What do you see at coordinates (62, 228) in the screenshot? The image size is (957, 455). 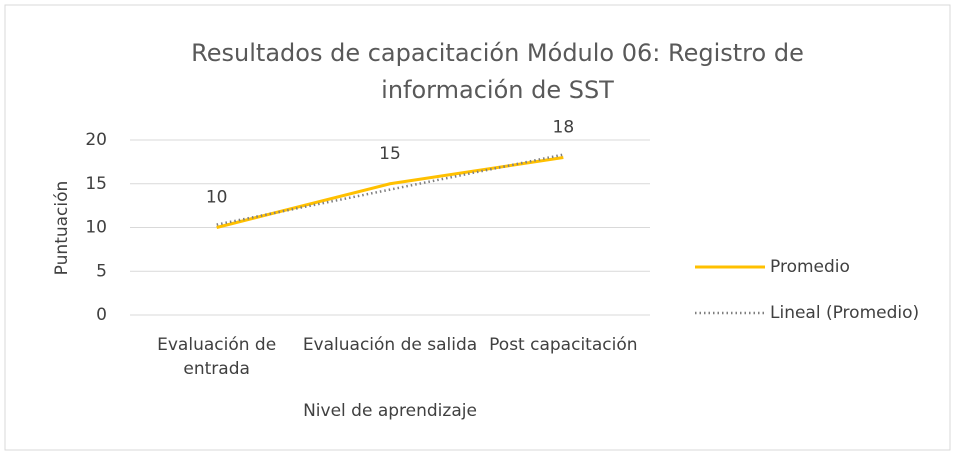 I see `y-axis-label: Puntuación` at bounding box center [62, 228].